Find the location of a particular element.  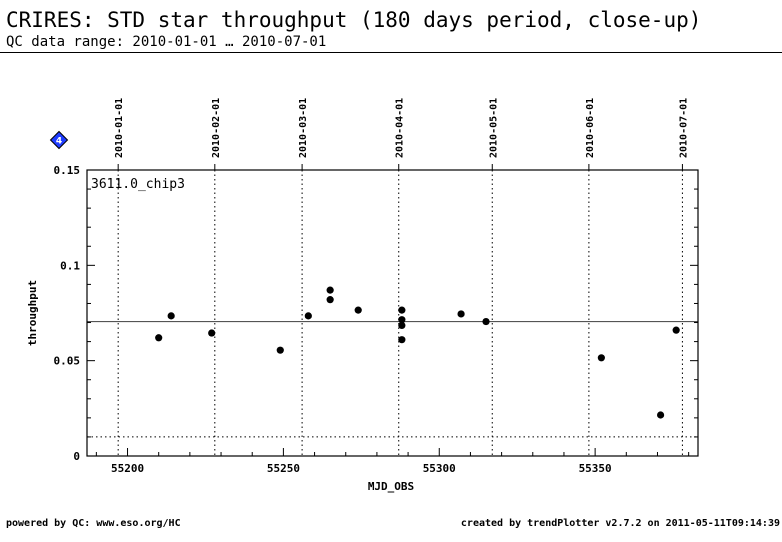

y-tick-label: 0.1 is located at coordinates (70, 265).